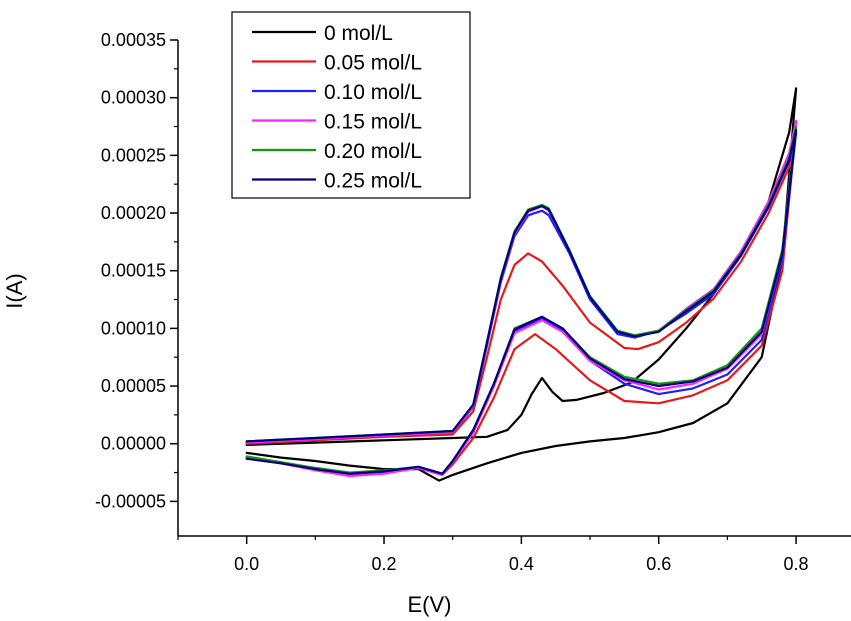  Describe the element at coordinates (373, 151) in the screenshot. I see `legend-label: 0.20 mol/L` at that location.